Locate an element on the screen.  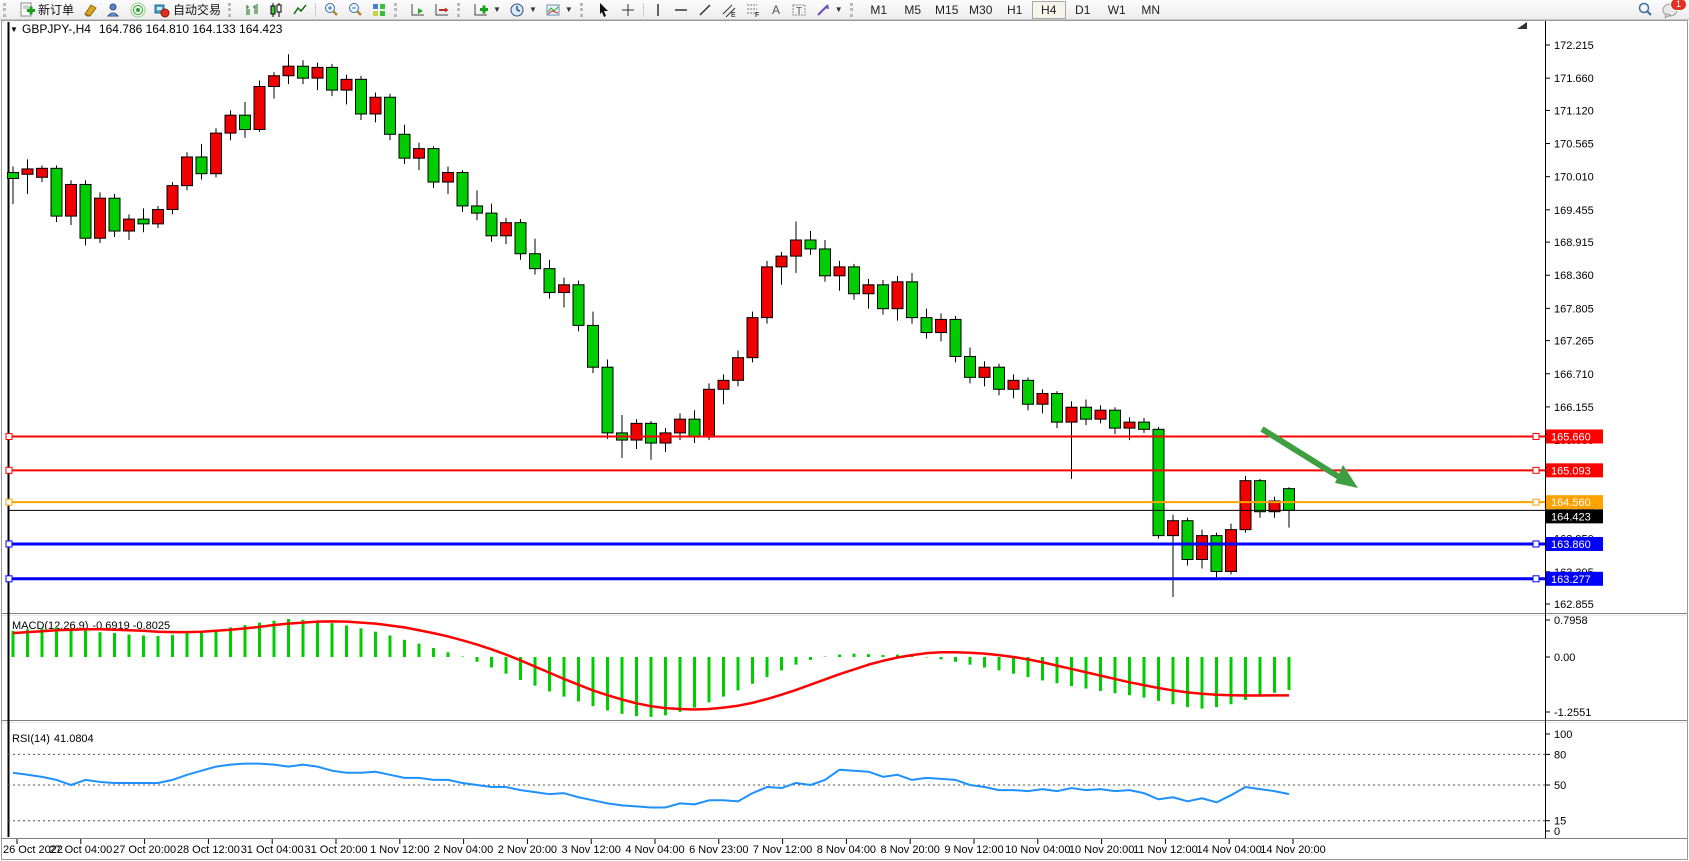
text-button: A is located at coordinates (776, 10).